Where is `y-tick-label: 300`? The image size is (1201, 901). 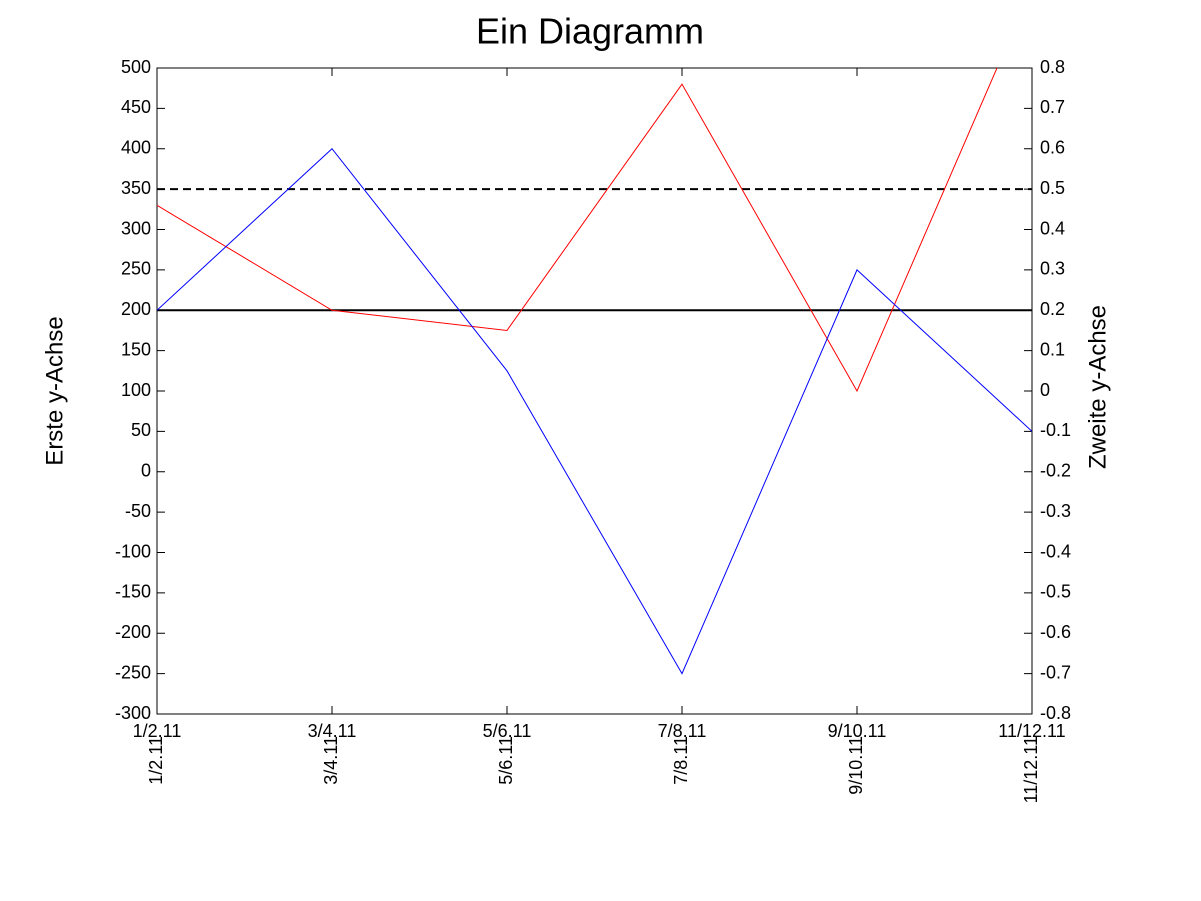
y-tick-label: 300 is located at coordinates (136, 228).